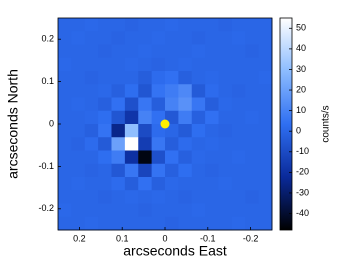  I want to click on colorbar, so click(286, 124).